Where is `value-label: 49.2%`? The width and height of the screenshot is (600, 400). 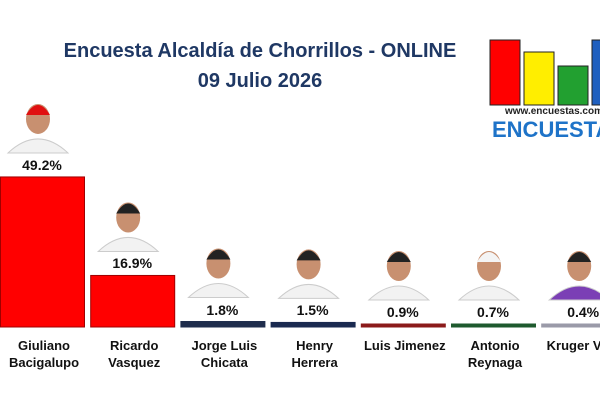
value-label: 49.2% is located at coordinates (42, 164).